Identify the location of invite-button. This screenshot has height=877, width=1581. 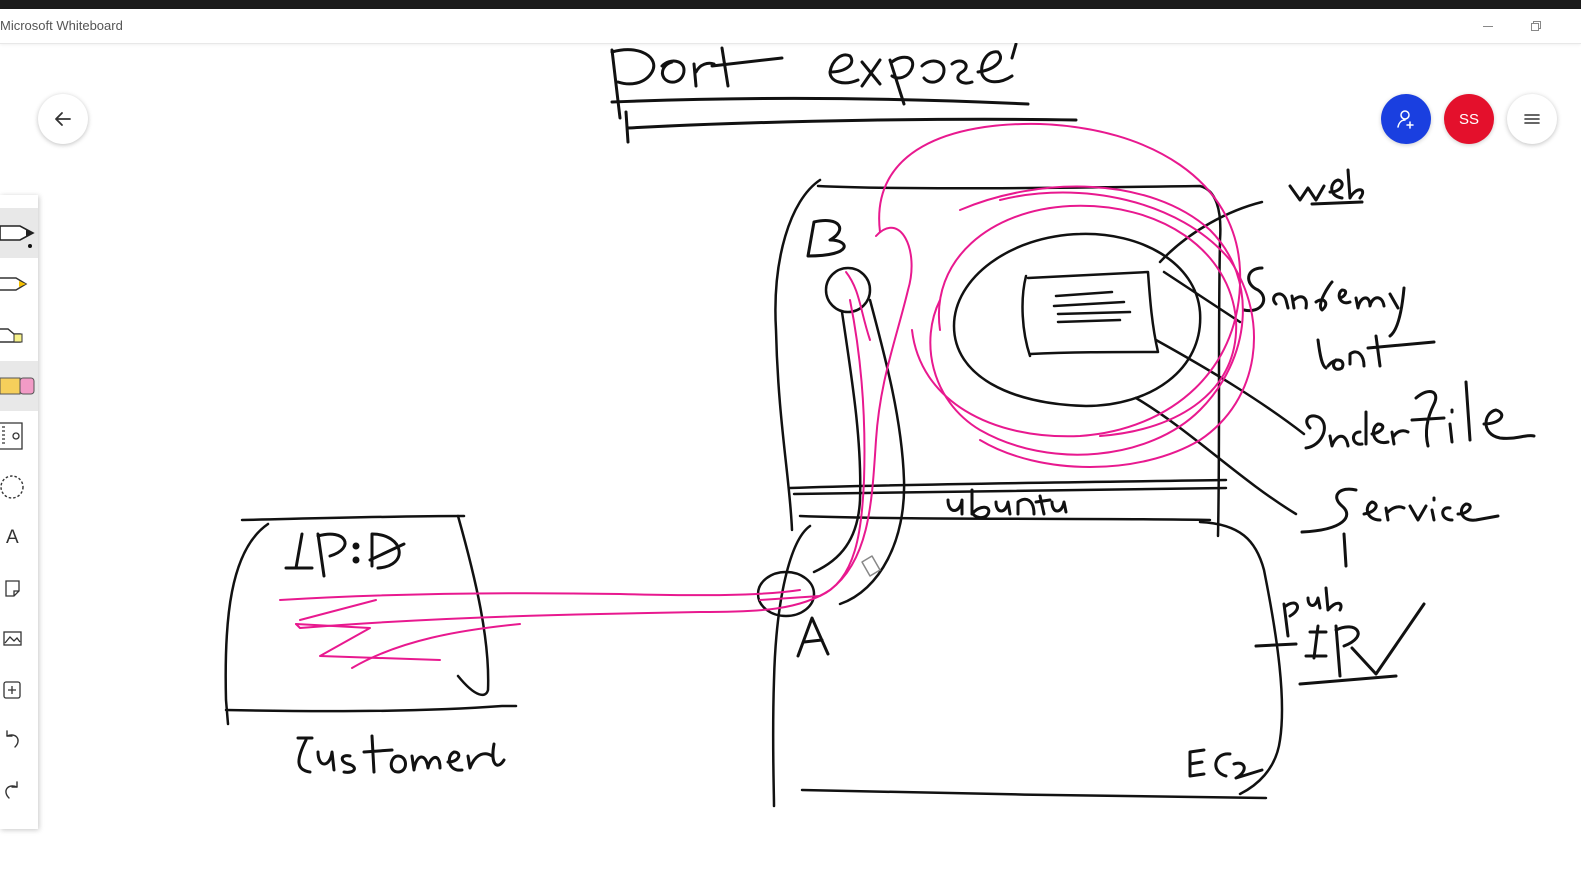
(1406, 119).